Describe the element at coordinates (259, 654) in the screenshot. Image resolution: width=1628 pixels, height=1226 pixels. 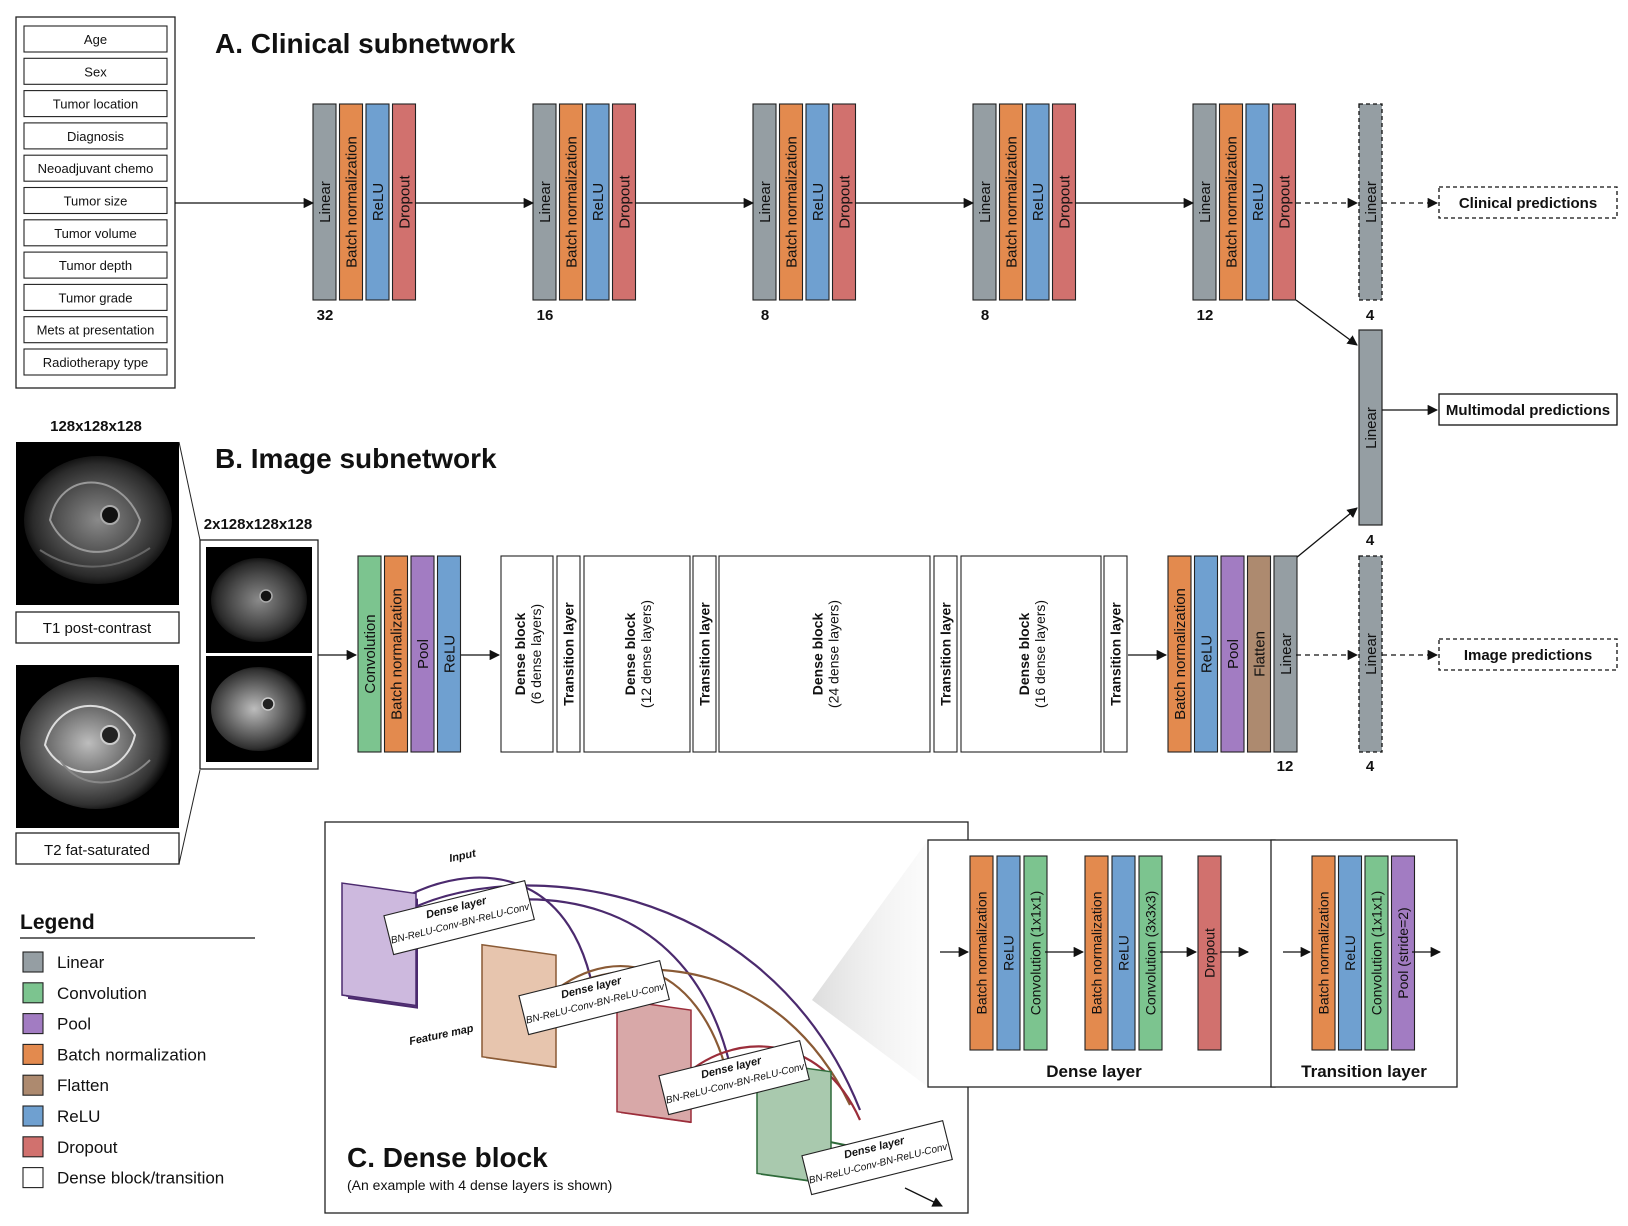
I see `stacked-input` at that location.